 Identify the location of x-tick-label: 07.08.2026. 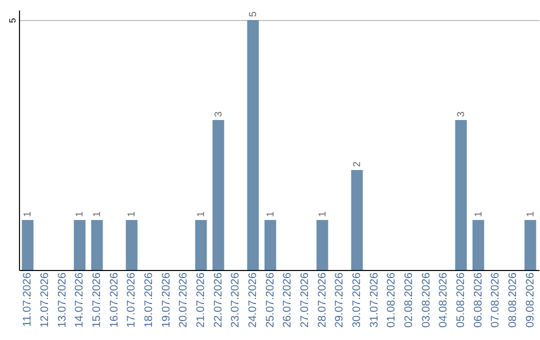
(496, 300).